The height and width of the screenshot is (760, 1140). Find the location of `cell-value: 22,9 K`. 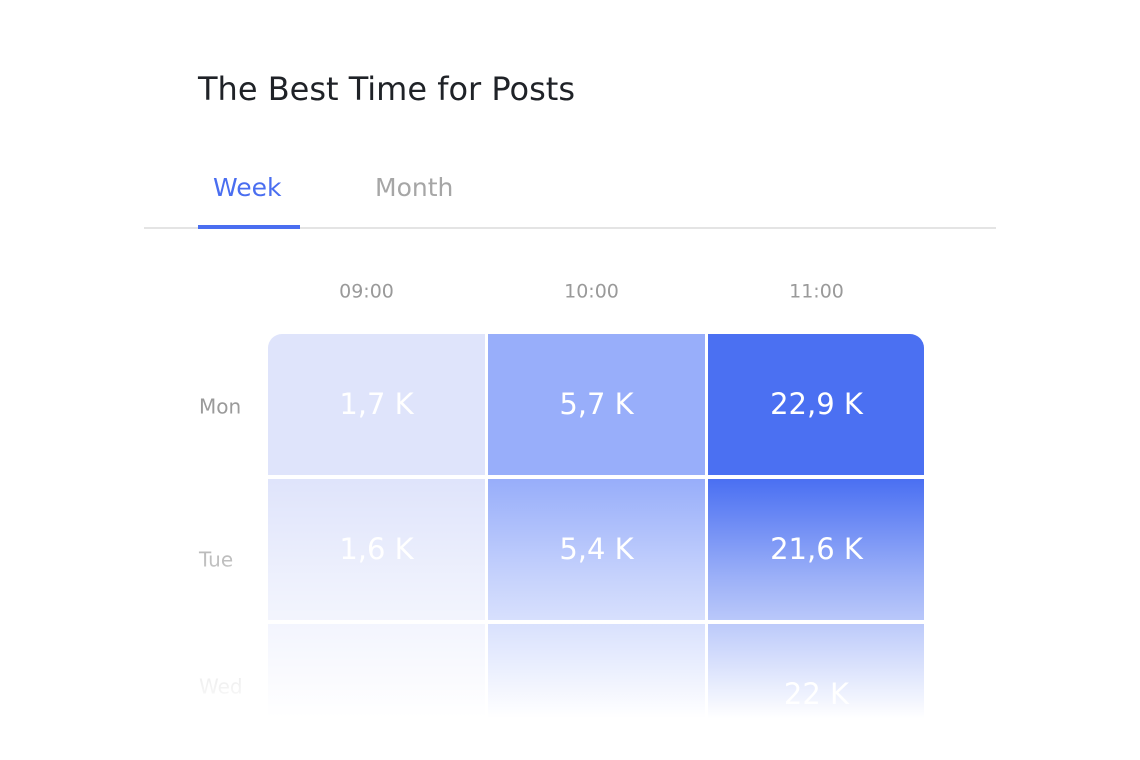

cell-value: 22,9 K is located at coordinates (817, 404).